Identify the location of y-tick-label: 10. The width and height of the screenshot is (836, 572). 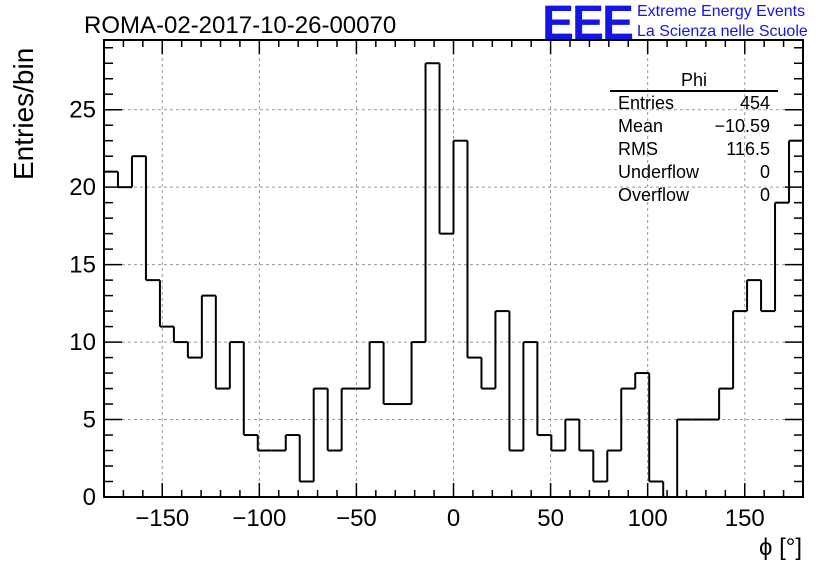
(82, 342).